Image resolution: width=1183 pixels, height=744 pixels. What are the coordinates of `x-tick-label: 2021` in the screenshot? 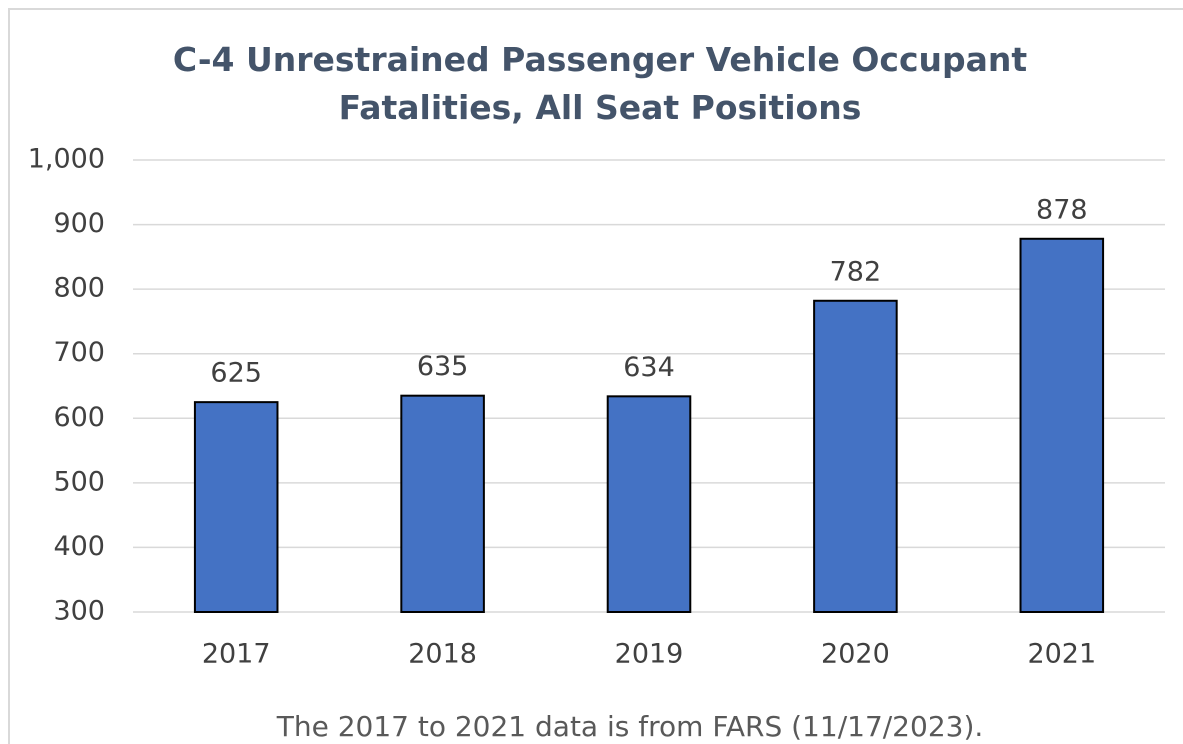 It's located at (1061, 654).